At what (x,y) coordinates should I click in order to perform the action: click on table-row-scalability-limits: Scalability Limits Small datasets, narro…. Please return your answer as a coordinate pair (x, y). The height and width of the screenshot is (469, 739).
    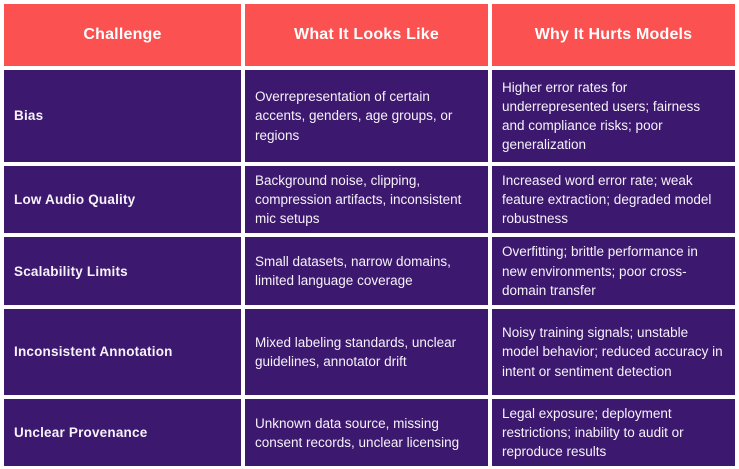
    Looking at the image, I should click on (369, 271).